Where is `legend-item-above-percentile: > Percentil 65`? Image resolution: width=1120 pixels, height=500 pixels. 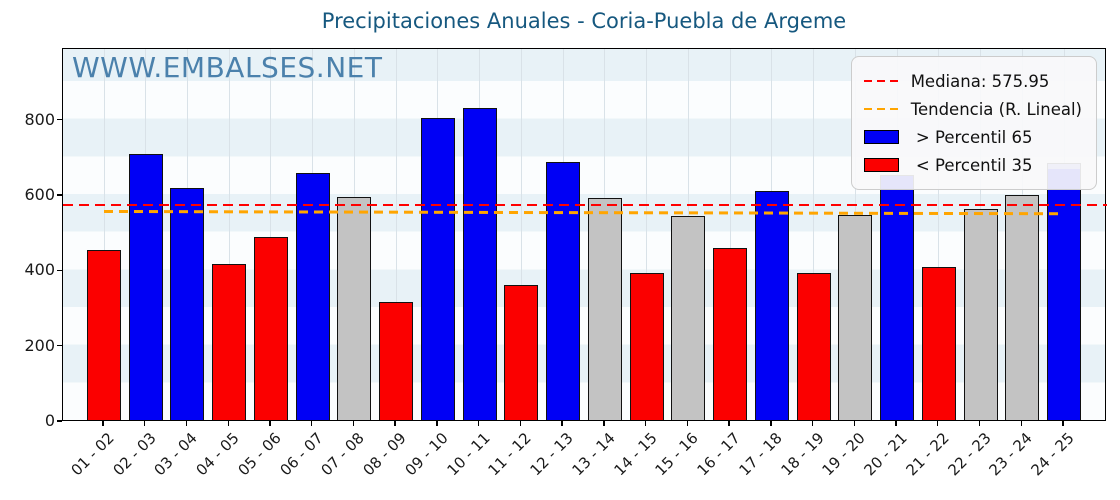
legend-item-above-percentile: > Percentil 65 is located at coordinates (972, 137).